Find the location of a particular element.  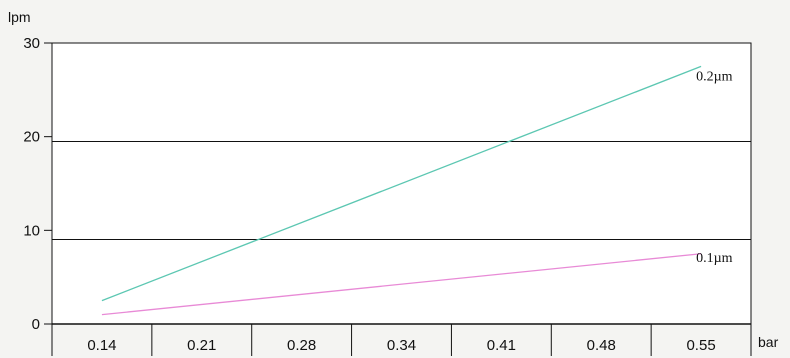

x-tick-label: 0.34 is located at coordinates (401, 345).